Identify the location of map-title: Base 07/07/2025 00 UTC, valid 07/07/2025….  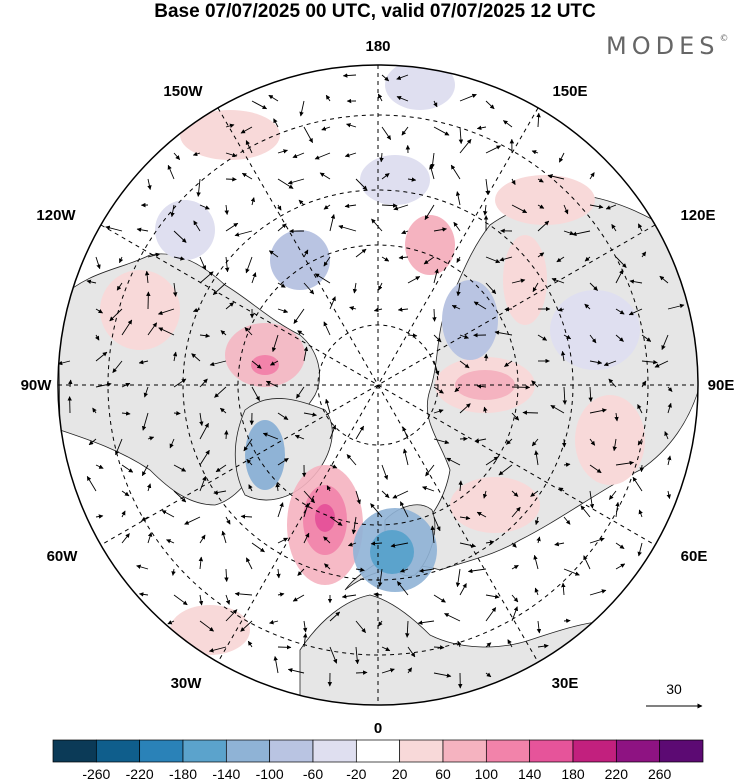
(375, 11).